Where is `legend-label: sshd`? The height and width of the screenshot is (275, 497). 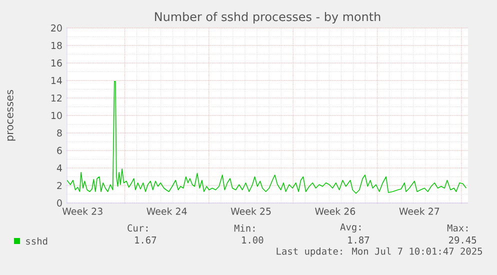
legend-label: sshd is located at coordinates (37, 241).